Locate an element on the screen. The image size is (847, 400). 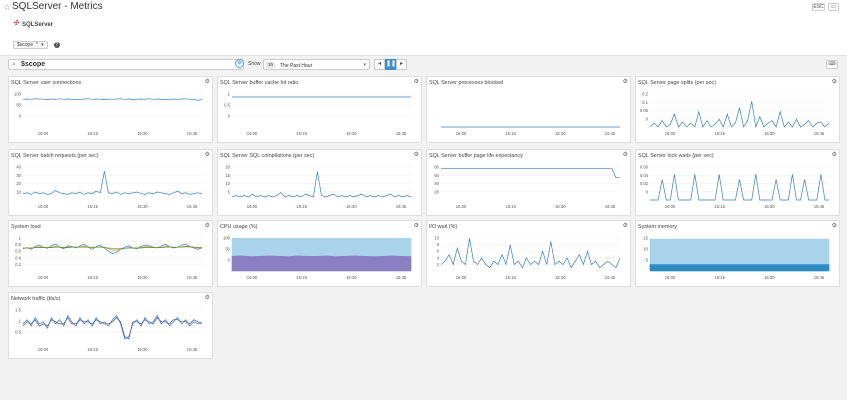
y-tick-label: 15 is located at coordinates (645, 238).